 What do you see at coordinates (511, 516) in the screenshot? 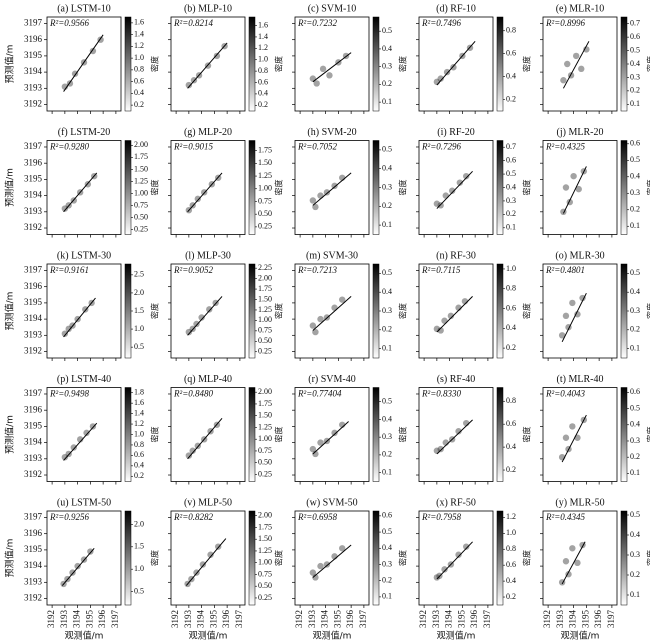
I see `colorbar-tick-label: 1.2` at bounding box center [511, 516].